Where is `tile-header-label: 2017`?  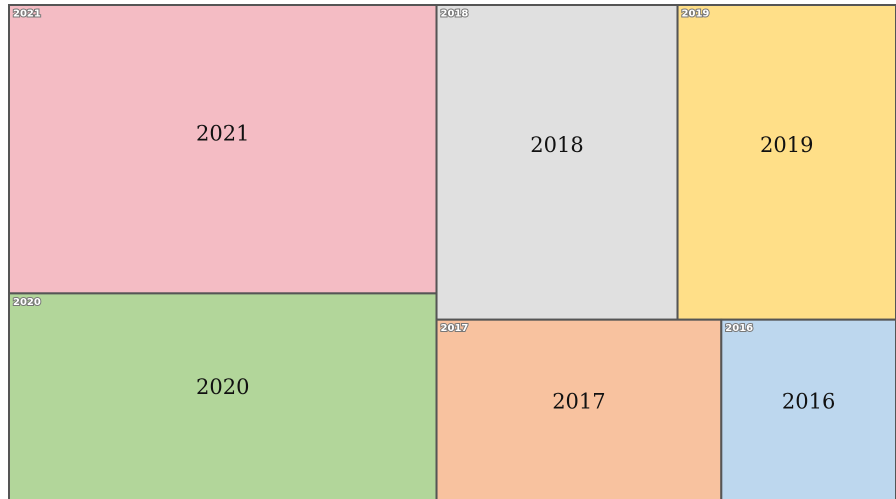 tile-header-label: 2017 is located at coordinates (455, 328).